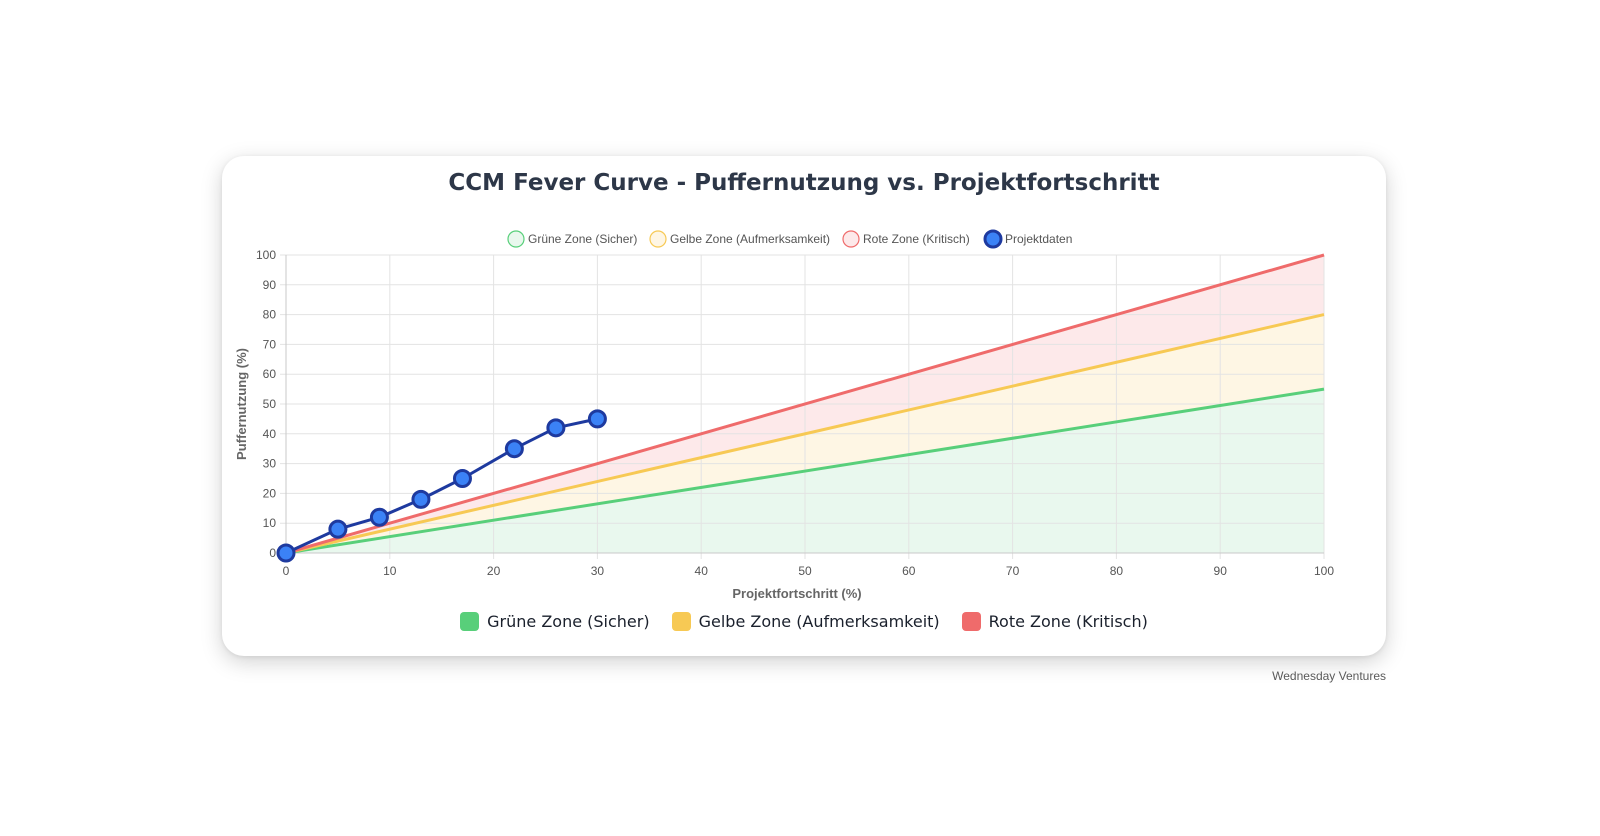  I want to click on y-tick-label: 40, so click(270, 434).